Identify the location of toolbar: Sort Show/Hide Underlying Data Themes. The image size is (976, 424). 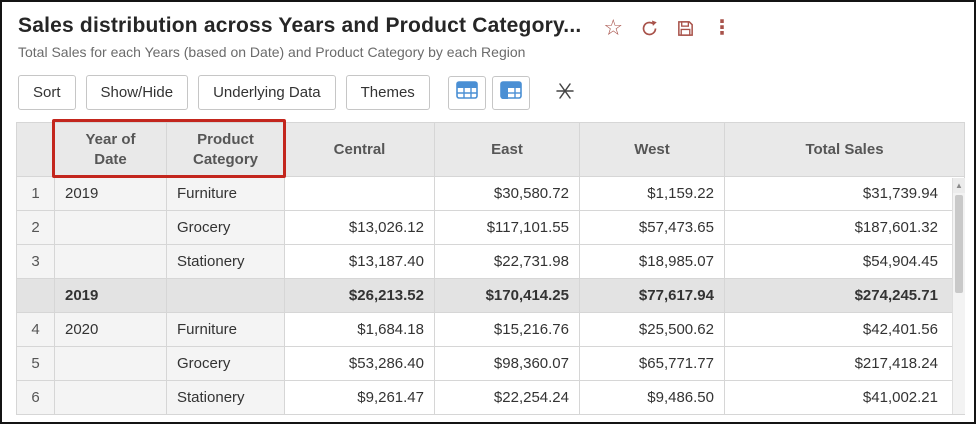
(488, 91).